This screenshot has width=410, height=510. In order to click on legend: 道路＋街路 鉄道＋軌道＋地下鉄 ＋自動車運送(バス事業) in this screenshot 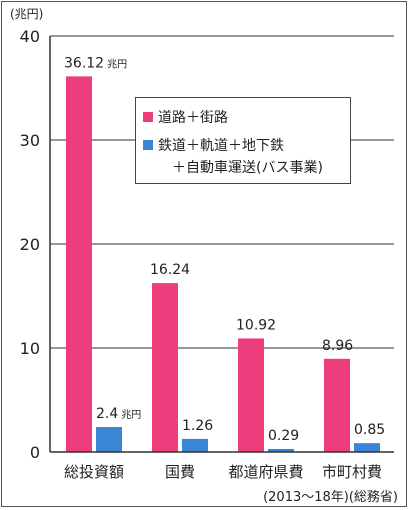, I will do `click(243, 140)`.